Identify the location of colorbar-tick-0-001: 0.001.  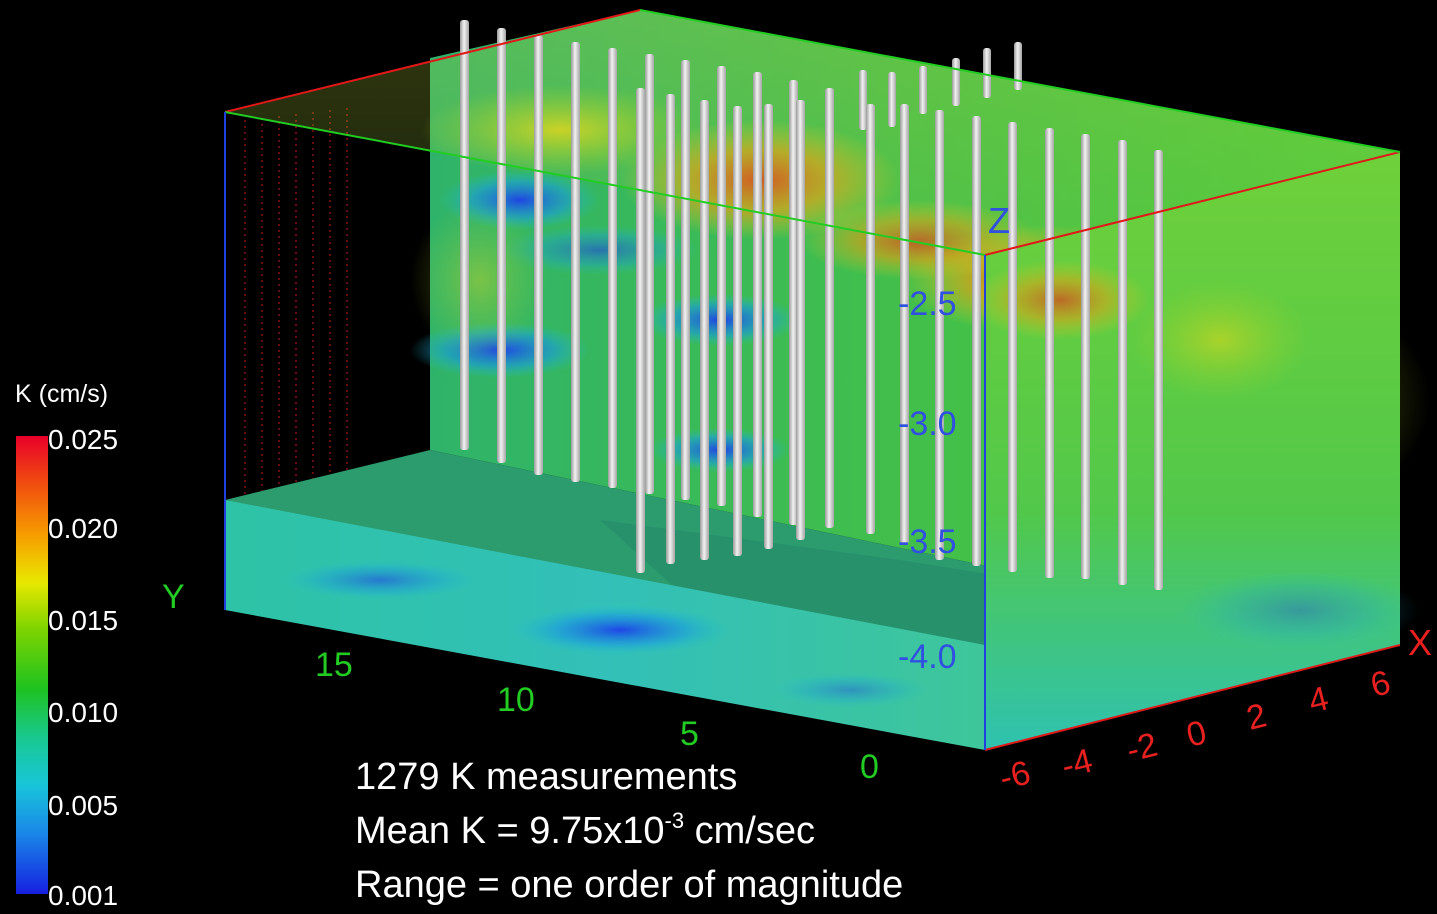
(83, 895).